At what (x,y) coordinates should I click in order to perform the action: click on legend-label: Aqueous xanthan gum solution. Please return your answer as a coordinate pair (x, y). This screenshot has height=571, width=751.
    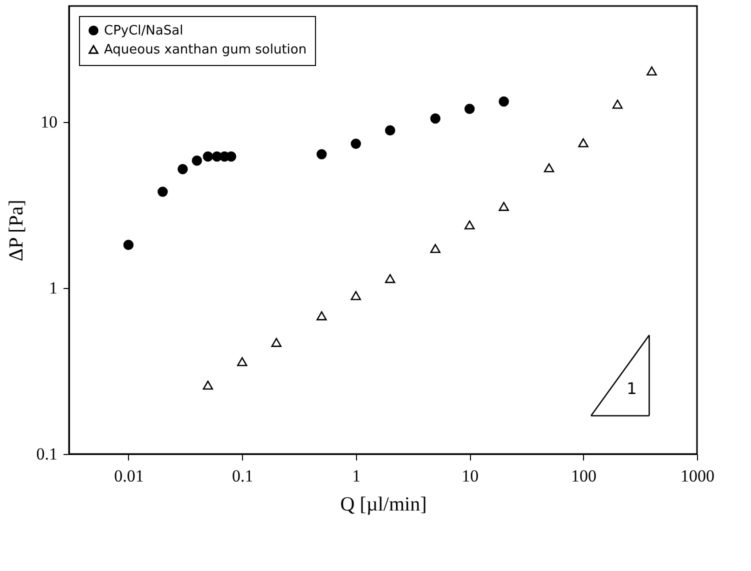
    Looking at the image, I should click on (205, 50).